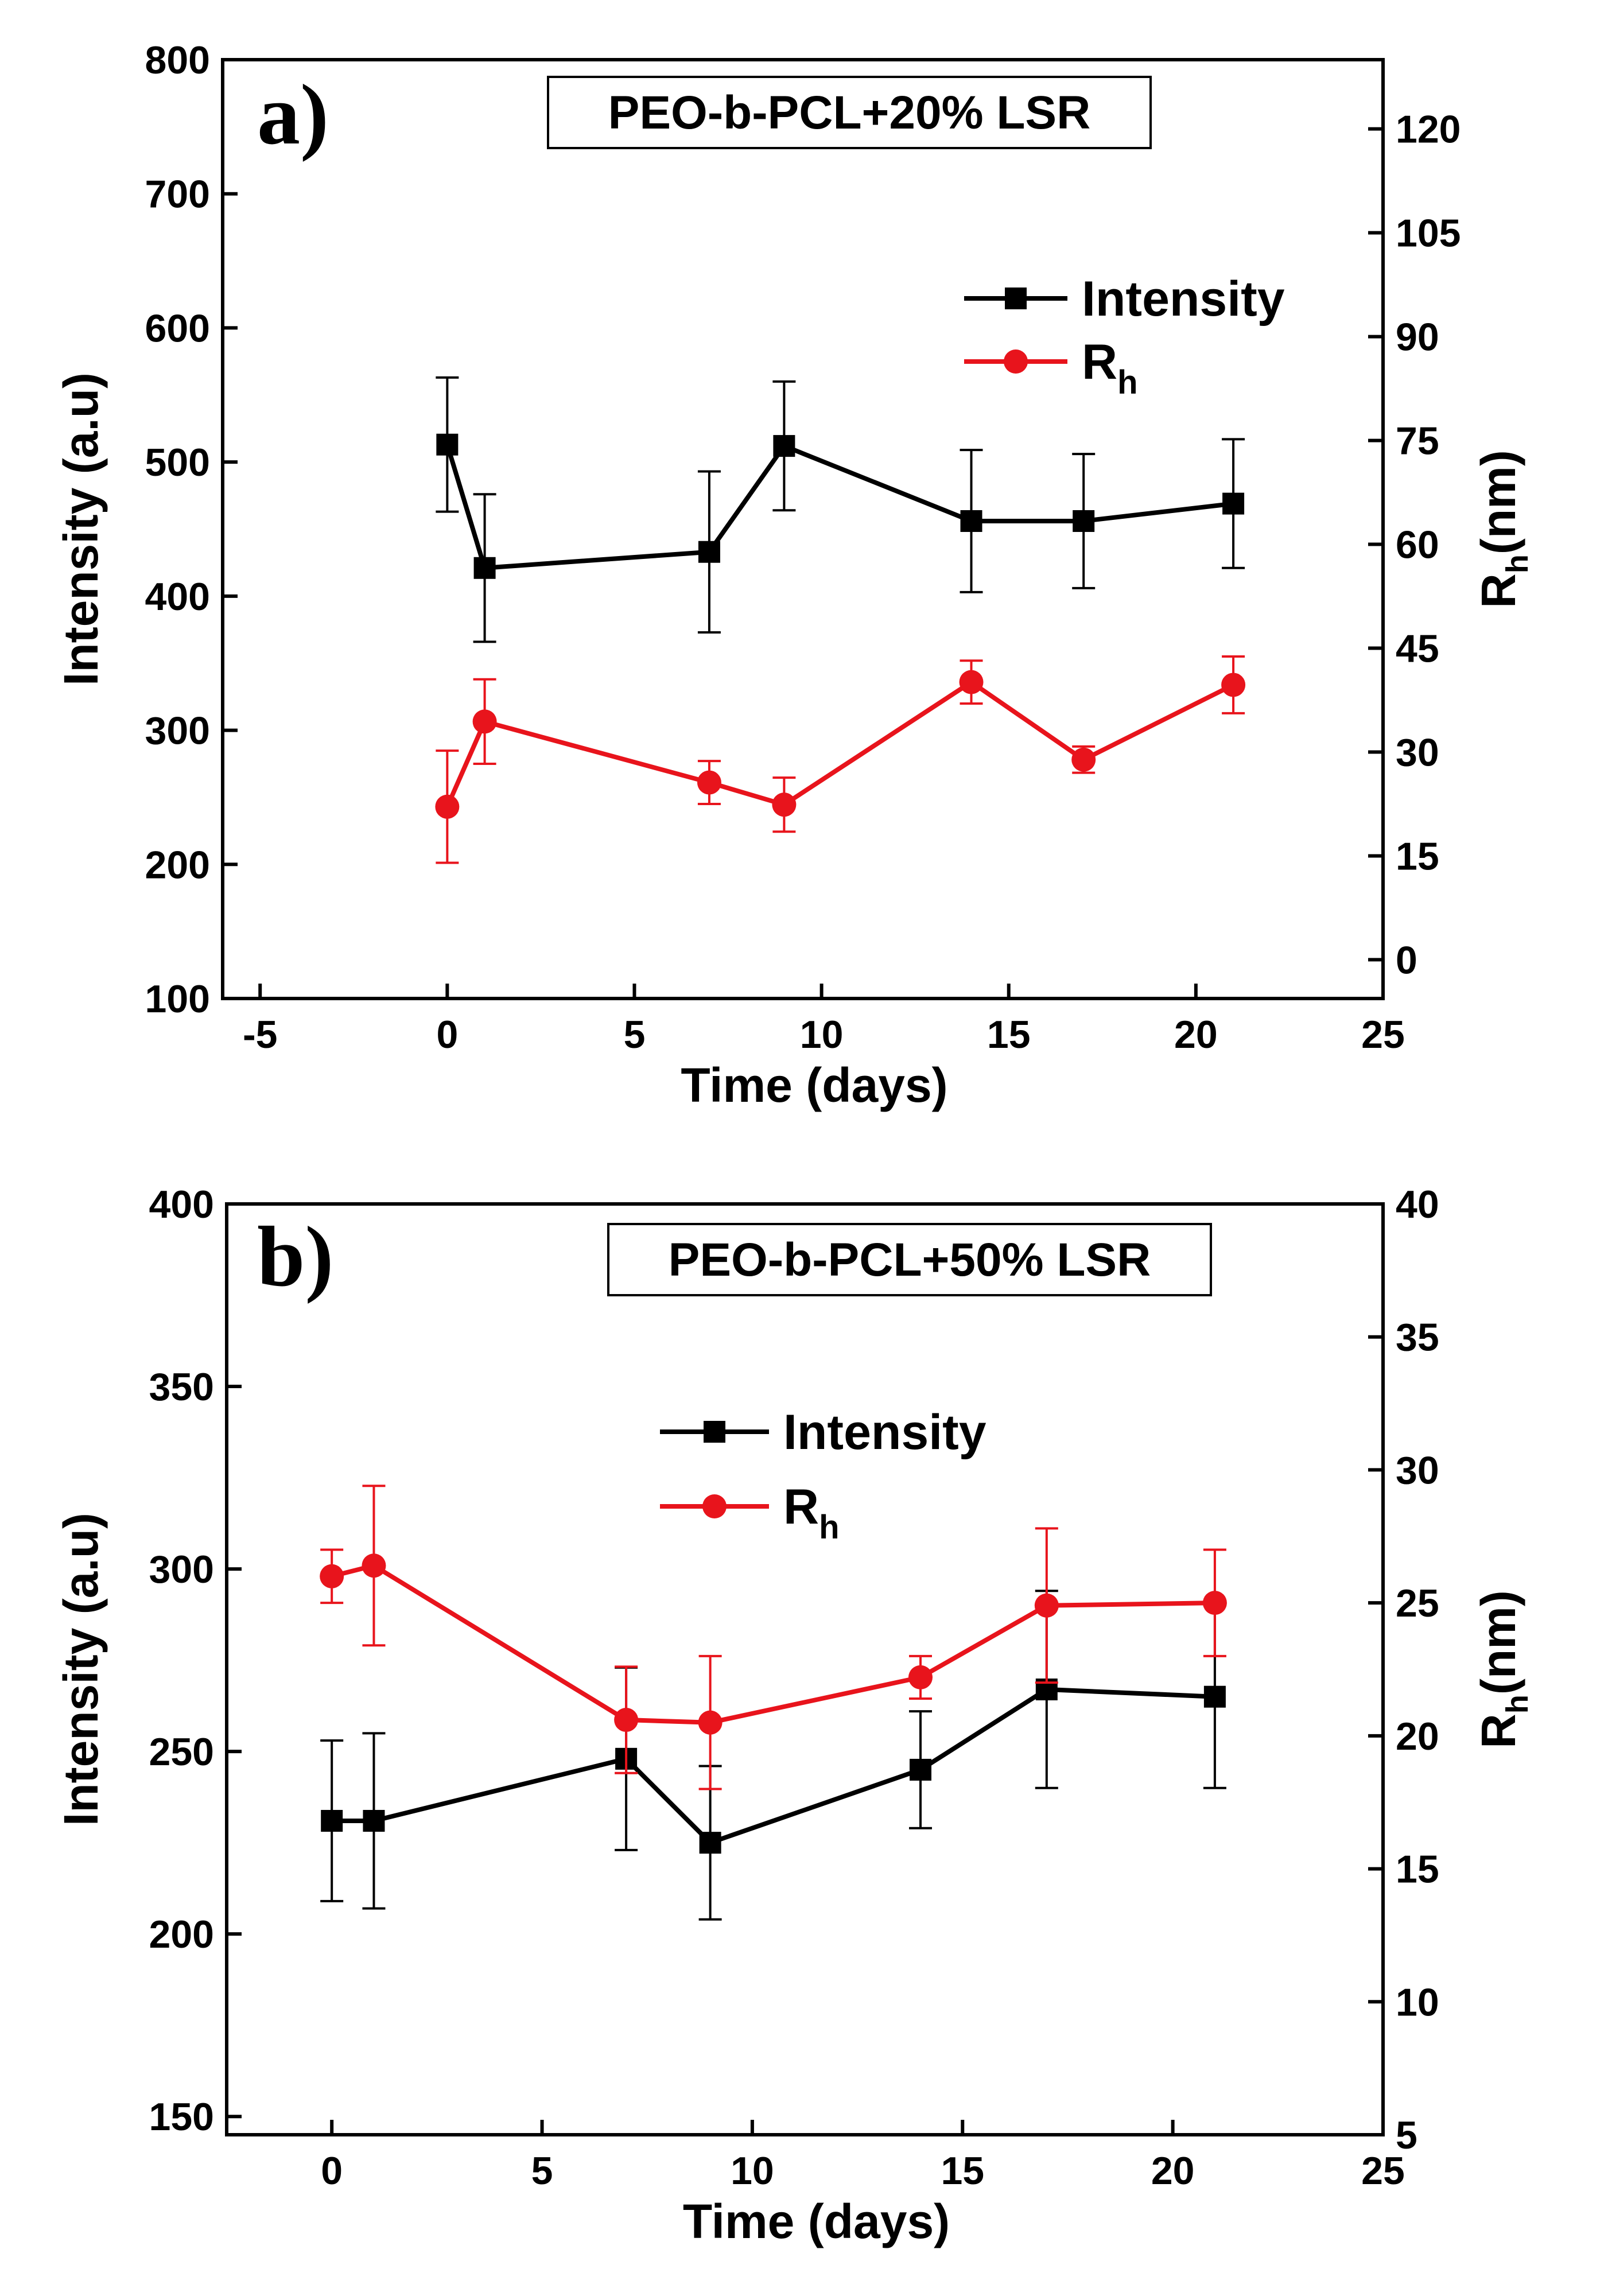 The height and width of the screenshot is (2296, 1608). Describe the element at coordinates (1417, 649) in the screenshot. I see `y2-tick-label: 45` at that location.